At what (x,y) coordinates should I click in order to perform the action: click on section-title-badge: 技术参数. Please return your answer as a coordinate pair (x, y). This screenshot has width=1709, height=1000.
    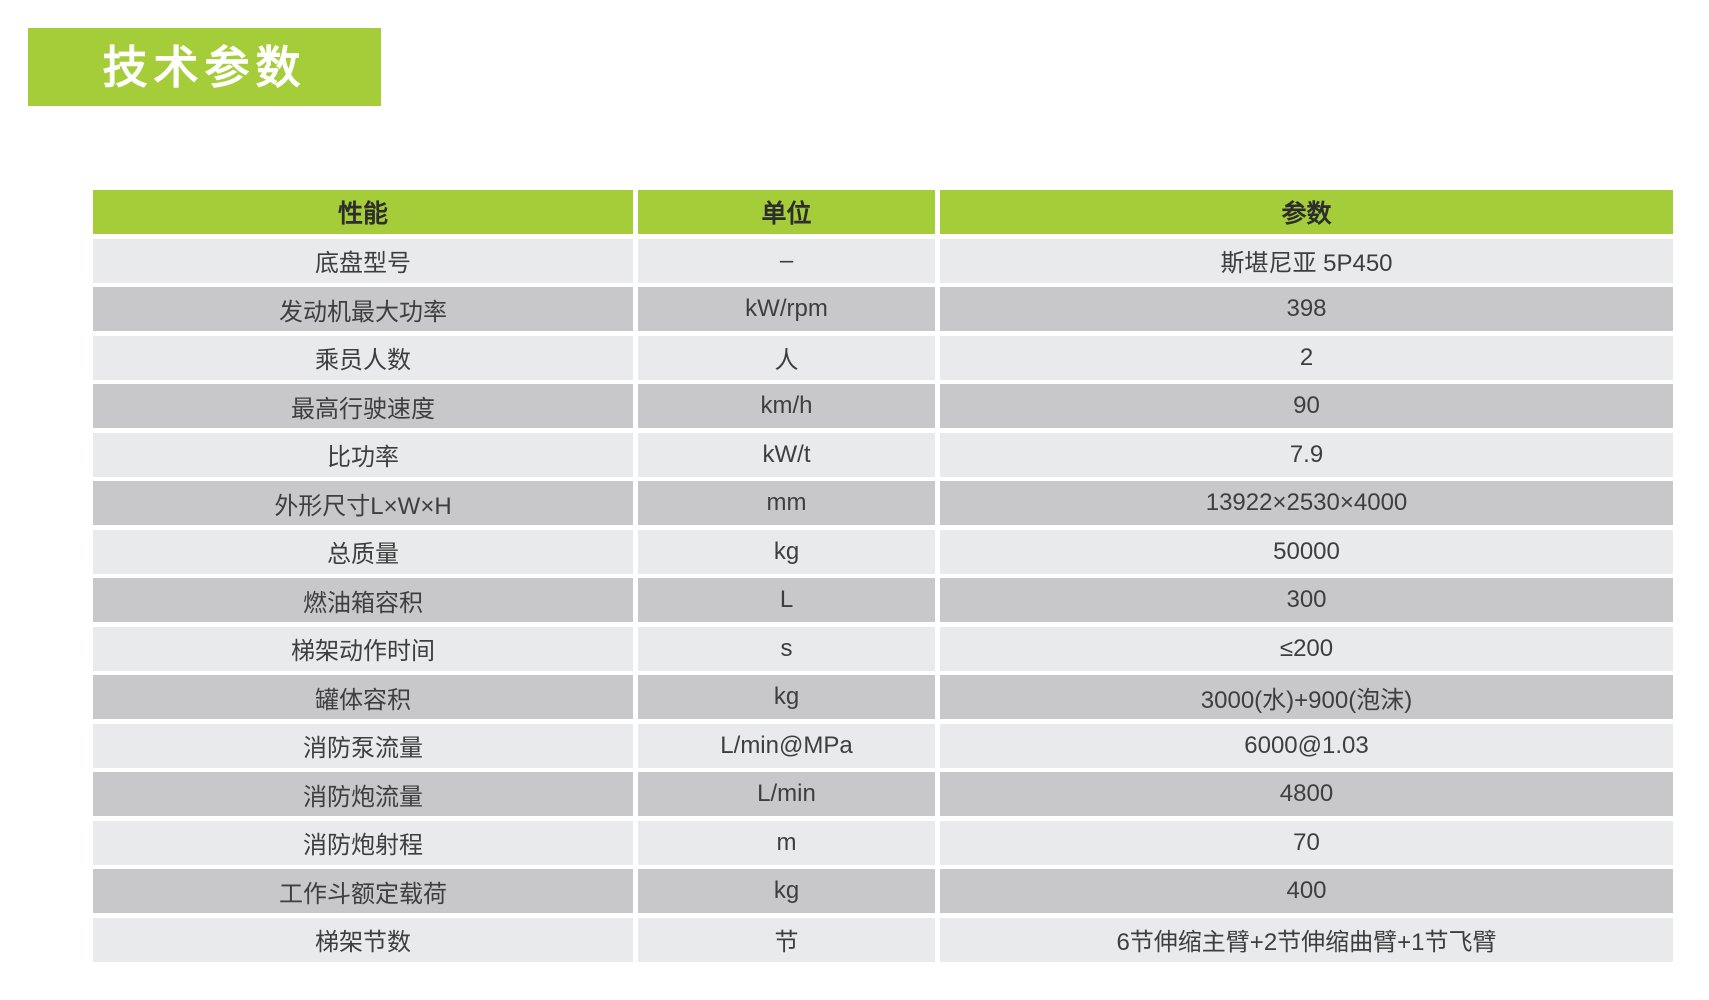
    Looking at the image, I should click on (204, 67).